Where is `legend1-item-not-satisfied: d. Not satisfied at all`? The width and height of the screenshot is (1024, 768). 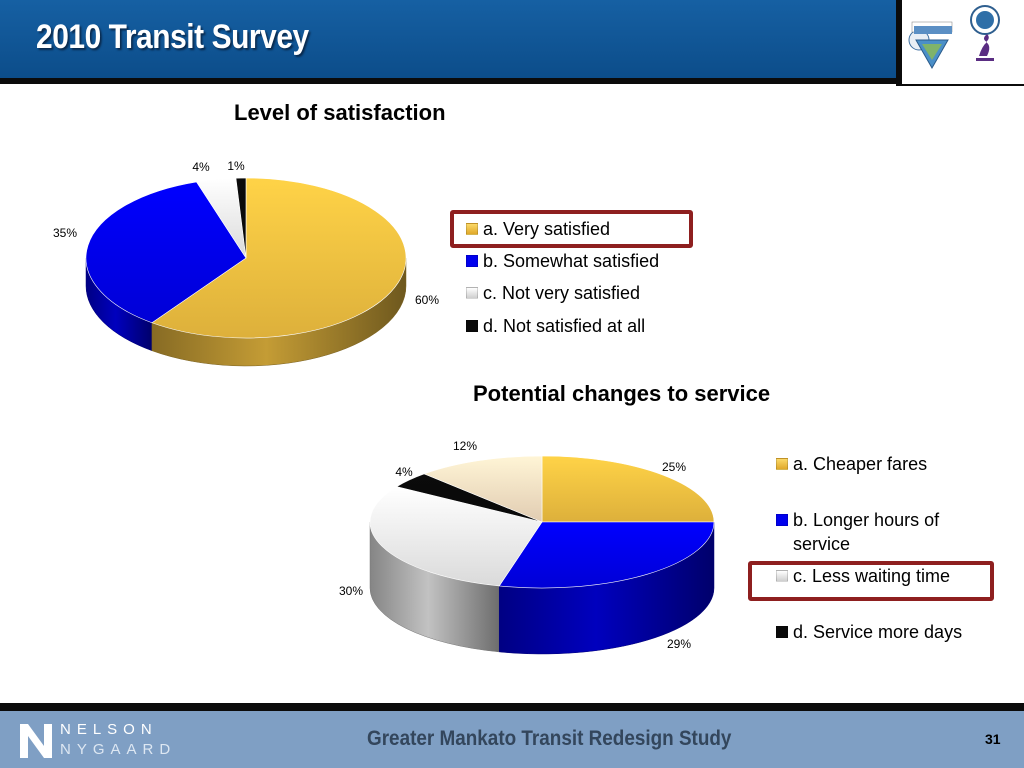 legend1-item-not-satisfied: d. Not satisfied at all is located at coordinates (555, 326).